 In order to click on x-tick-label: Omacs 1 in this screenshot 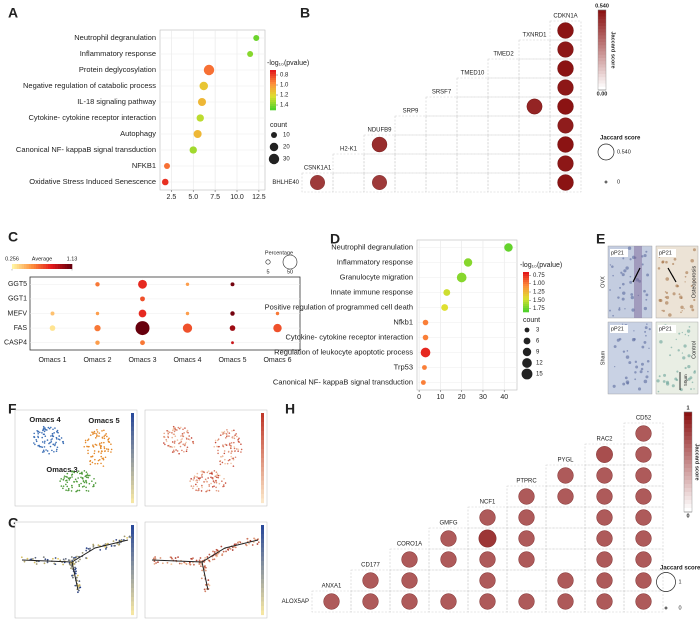, I will do `click(52, 360)`.